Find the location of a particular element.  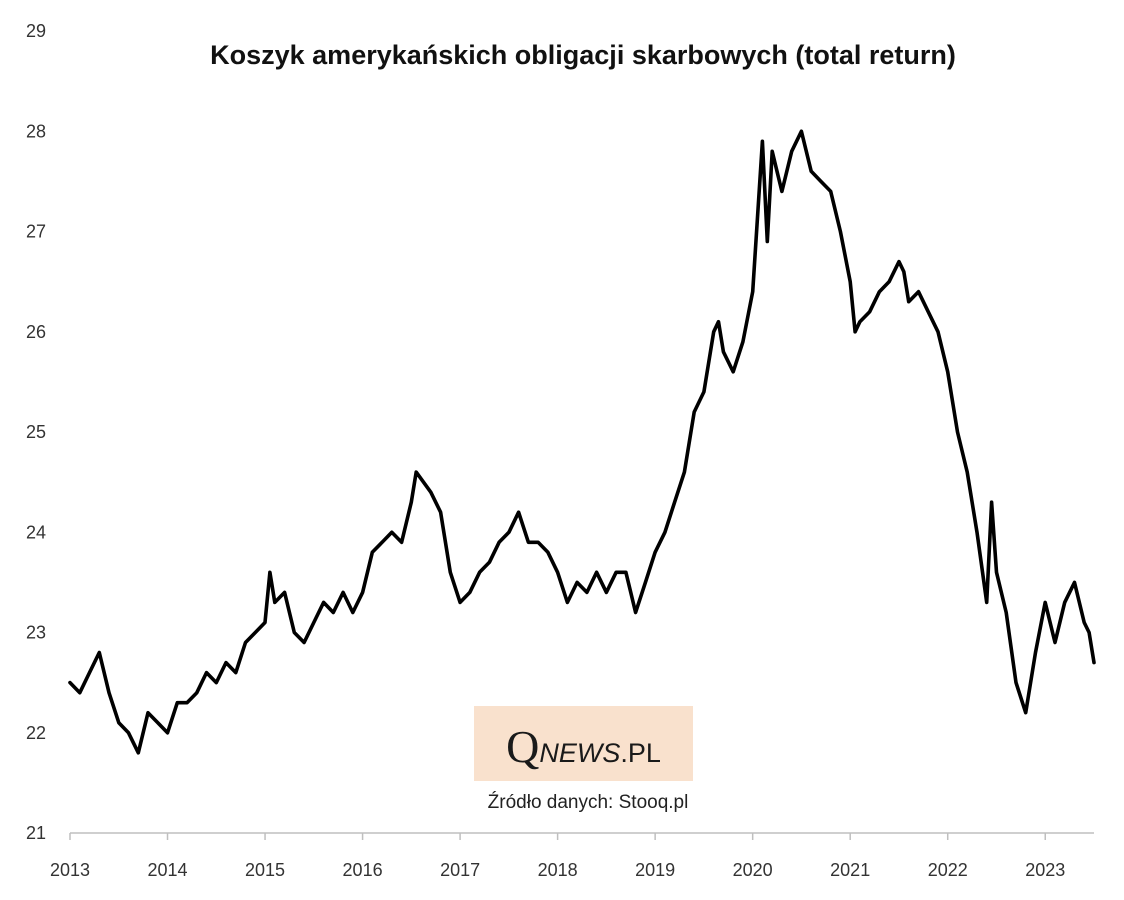

x-tick-label: 2019 is located at coordinates (655, 870).